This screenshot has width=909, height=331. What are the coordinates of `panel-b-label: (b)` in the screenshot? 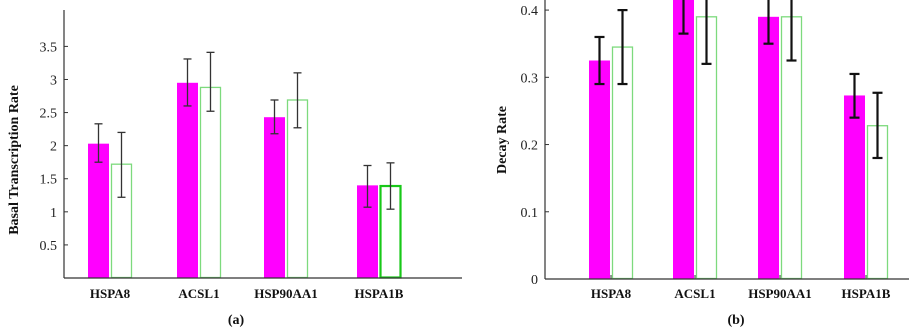 It's located at (735, 320).